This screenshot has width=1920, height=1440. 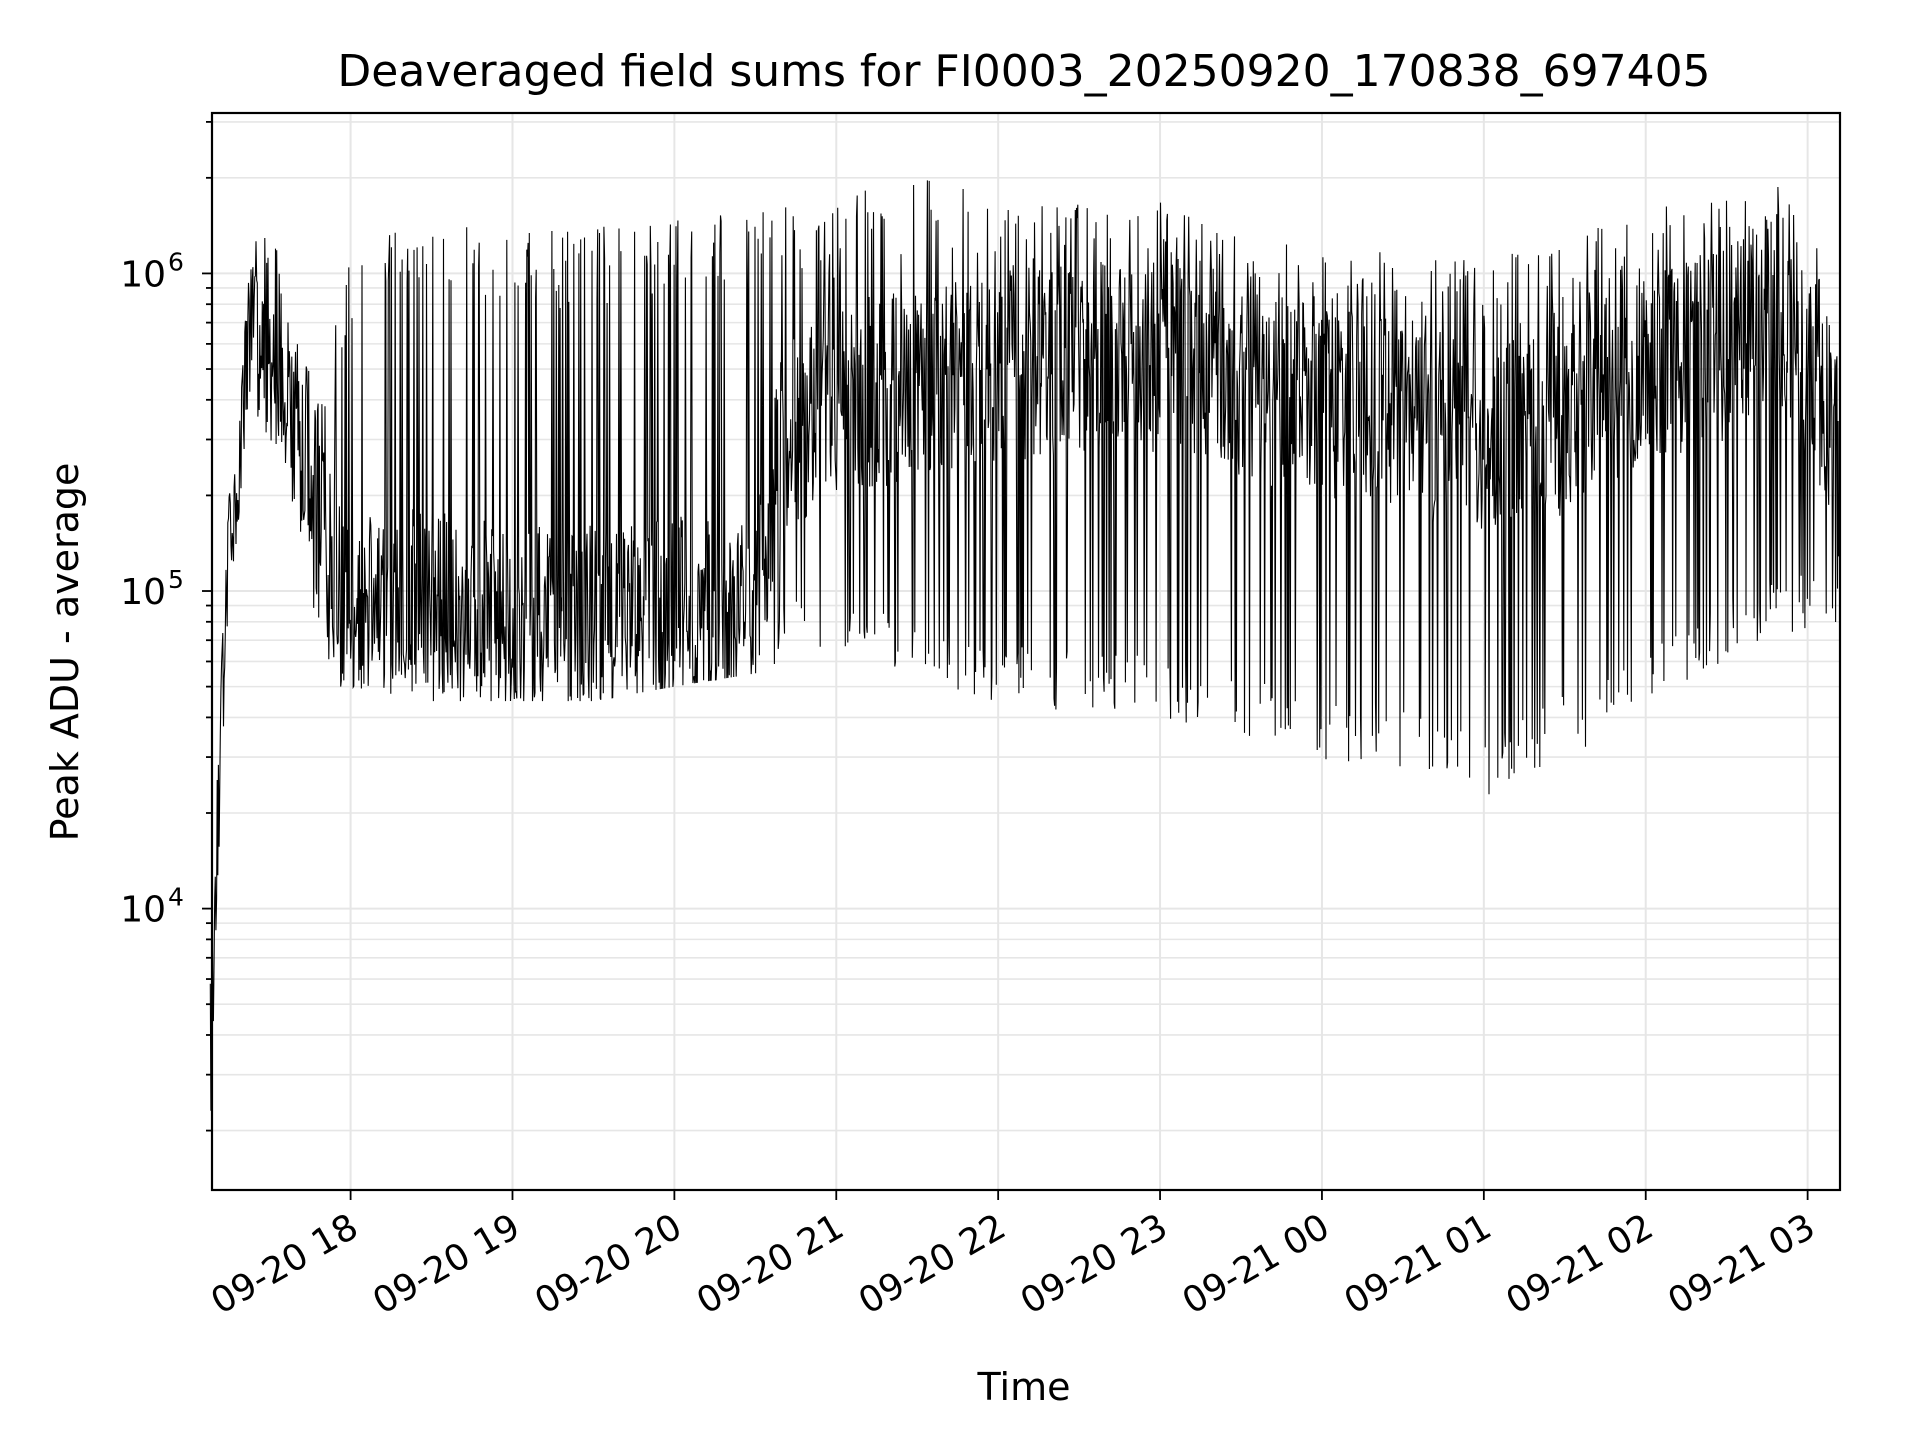 I want to click on x-tick-label: 09-20 21, so click(x=770, y=1264).